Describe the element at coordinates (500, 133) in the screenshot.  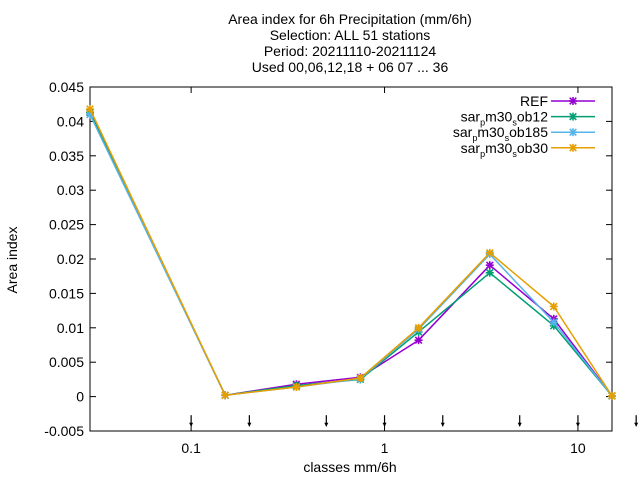
I see `legend-label: sarpm30sob185` at that location.